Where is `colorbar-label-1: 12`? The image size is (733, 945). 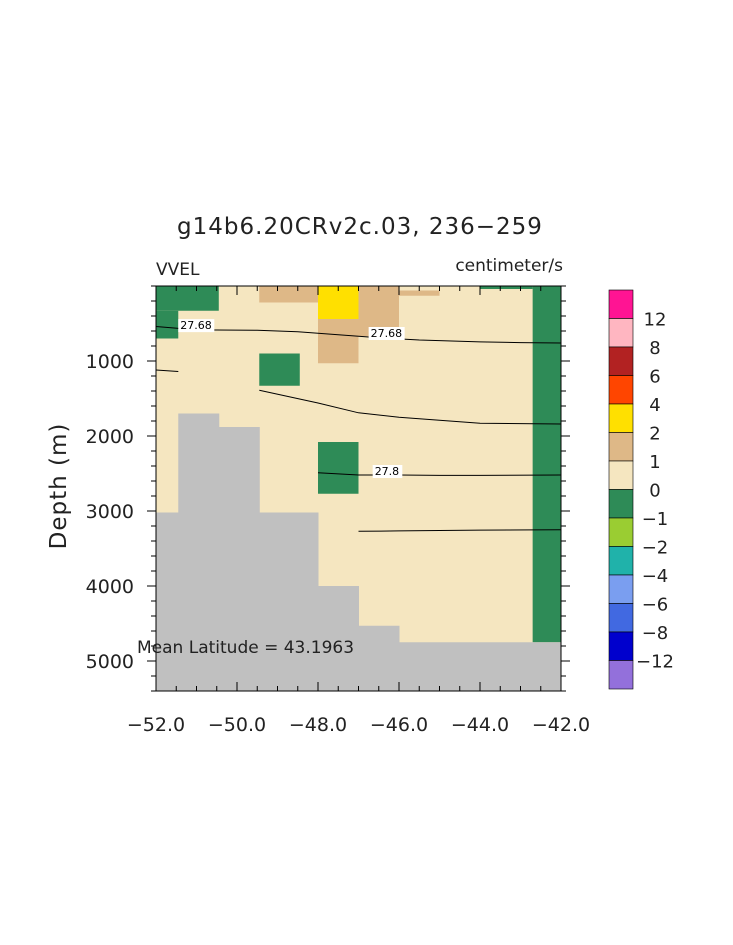
colorbar-label-1: 12 is located at coordinates (655, 320).